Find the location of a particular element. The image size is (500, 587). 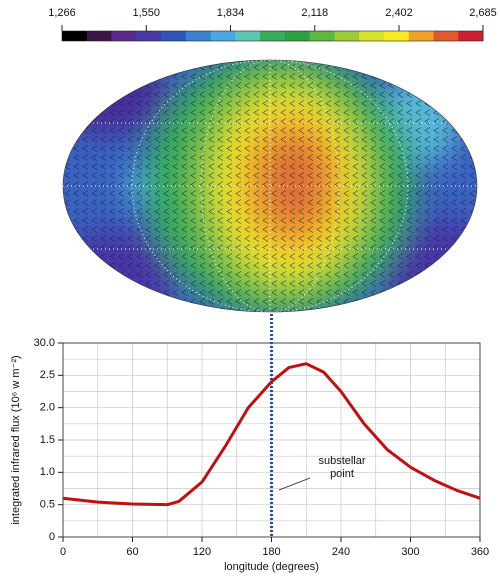

x-tick-label: 360 is located at coordinates (480, 552).